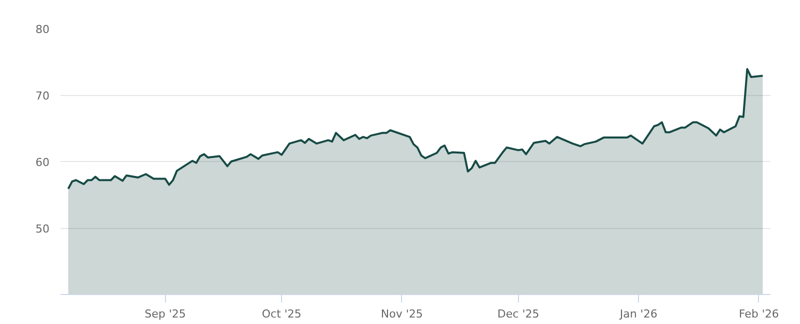 The image size is (800, 324). What do you see at coordinates (43, 229) in the screenshot?
I see `y-tick-label: 50` at bounding box center [43, 229].